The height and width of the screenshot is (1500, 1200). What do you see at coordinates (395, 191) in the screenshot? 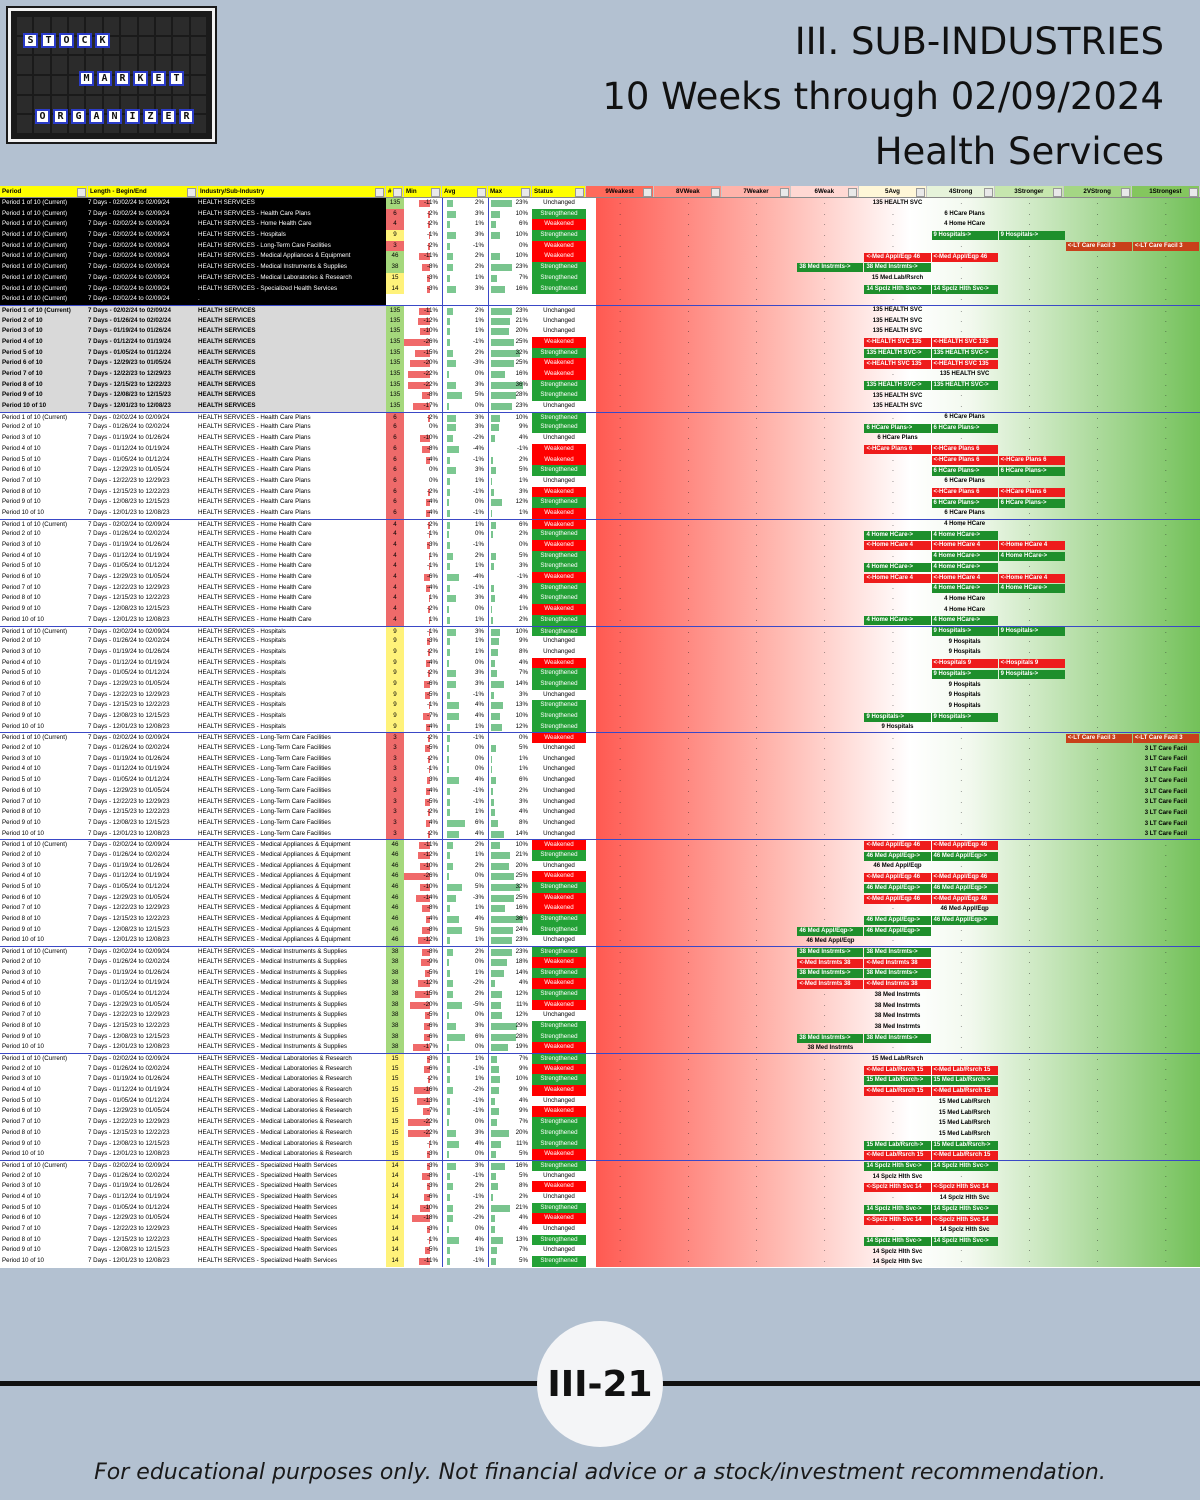
I see `column-header: #` at bounding box center [395, 191].